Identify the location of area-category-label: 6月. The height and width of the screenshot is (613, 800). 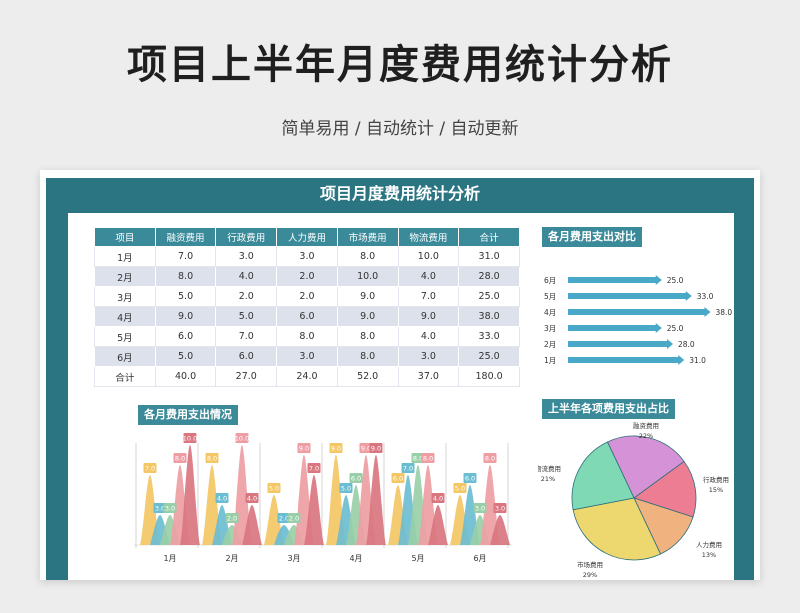
(479, 558).